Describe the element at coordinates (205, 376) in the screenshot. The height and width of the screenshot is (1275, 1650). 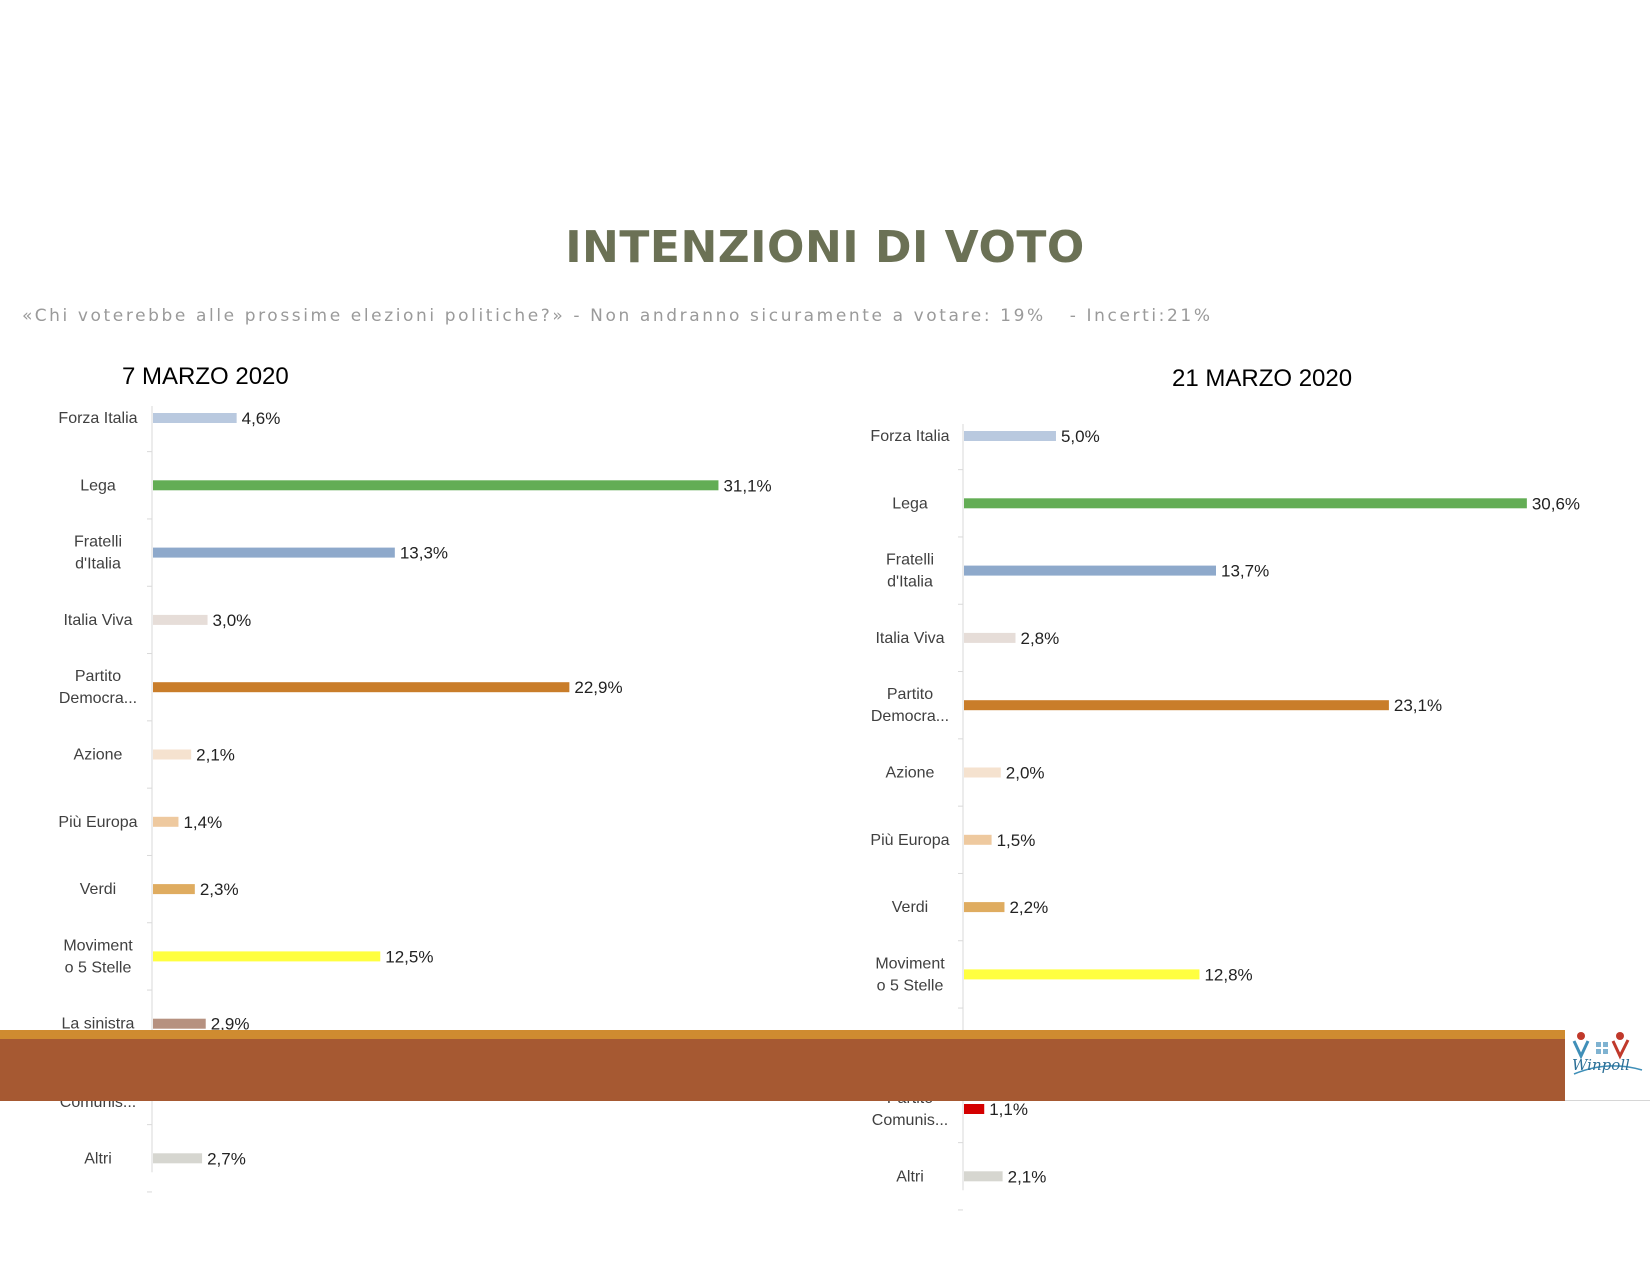
I see `chart-title-left: 7 MARZO 2020` at that location.